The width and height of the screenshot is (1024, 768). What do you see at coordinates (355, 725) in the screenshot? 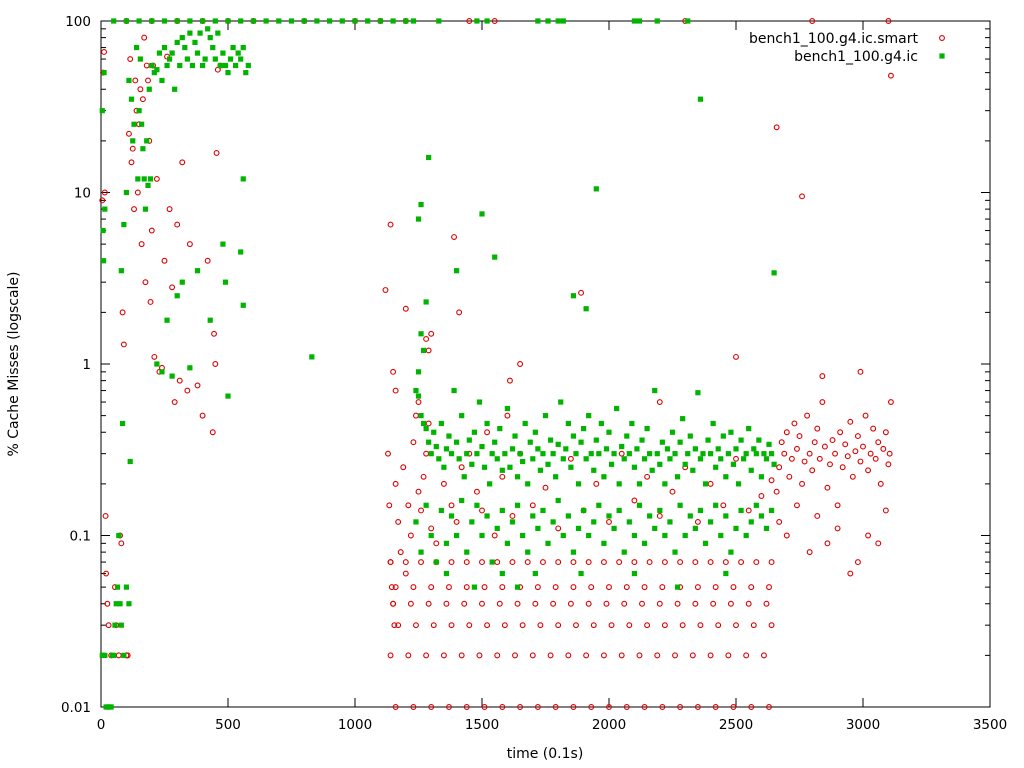
I see `x-tick-label: 1000` at bounding box center [355, 725].